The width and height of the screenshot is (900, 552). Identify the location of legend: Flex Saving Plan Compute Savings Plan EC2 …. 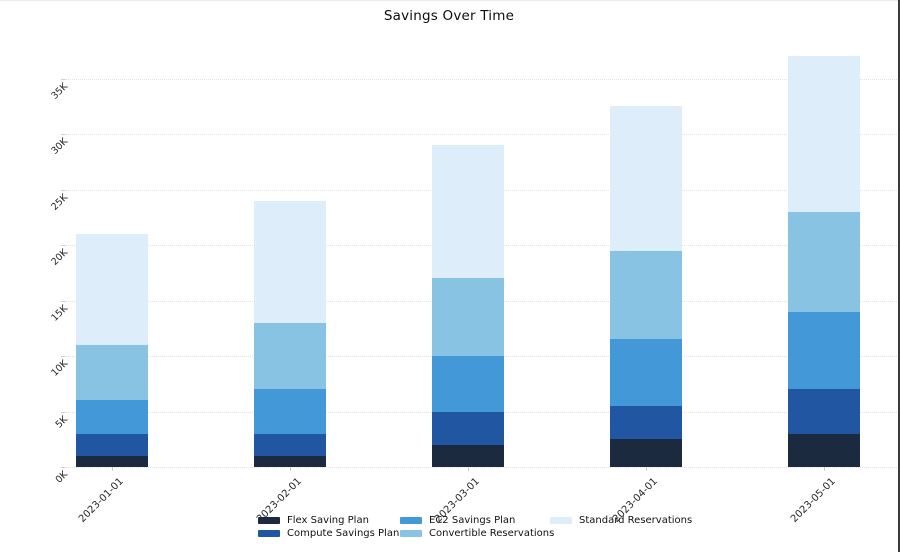
(449, 531).